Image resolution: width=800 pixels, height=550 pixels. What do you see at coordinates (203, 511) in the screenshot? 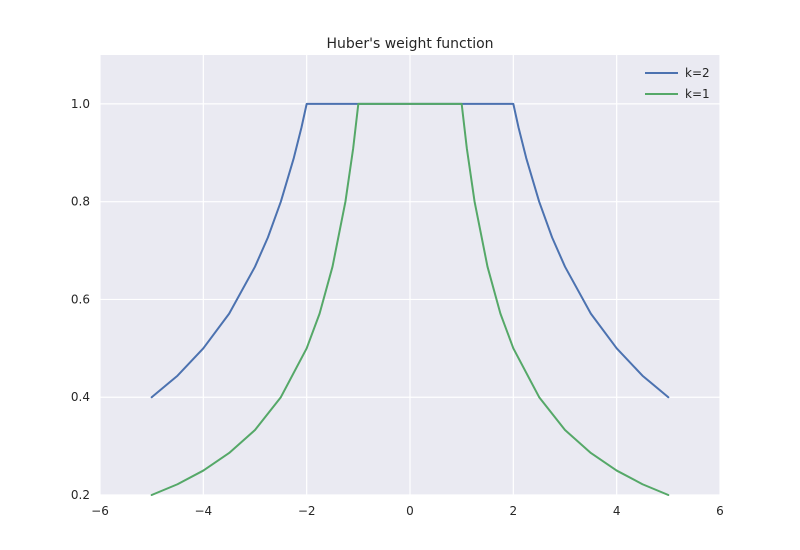
I see `x-tick-label: −4` at bounding box center [203, 511].